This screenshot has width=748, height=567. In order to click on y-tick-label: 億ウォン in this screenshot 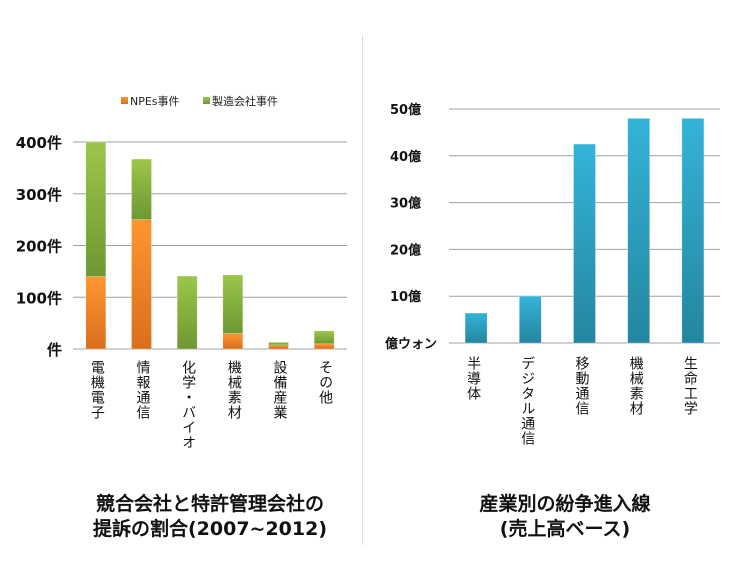, I will do `click(411, 344)`.